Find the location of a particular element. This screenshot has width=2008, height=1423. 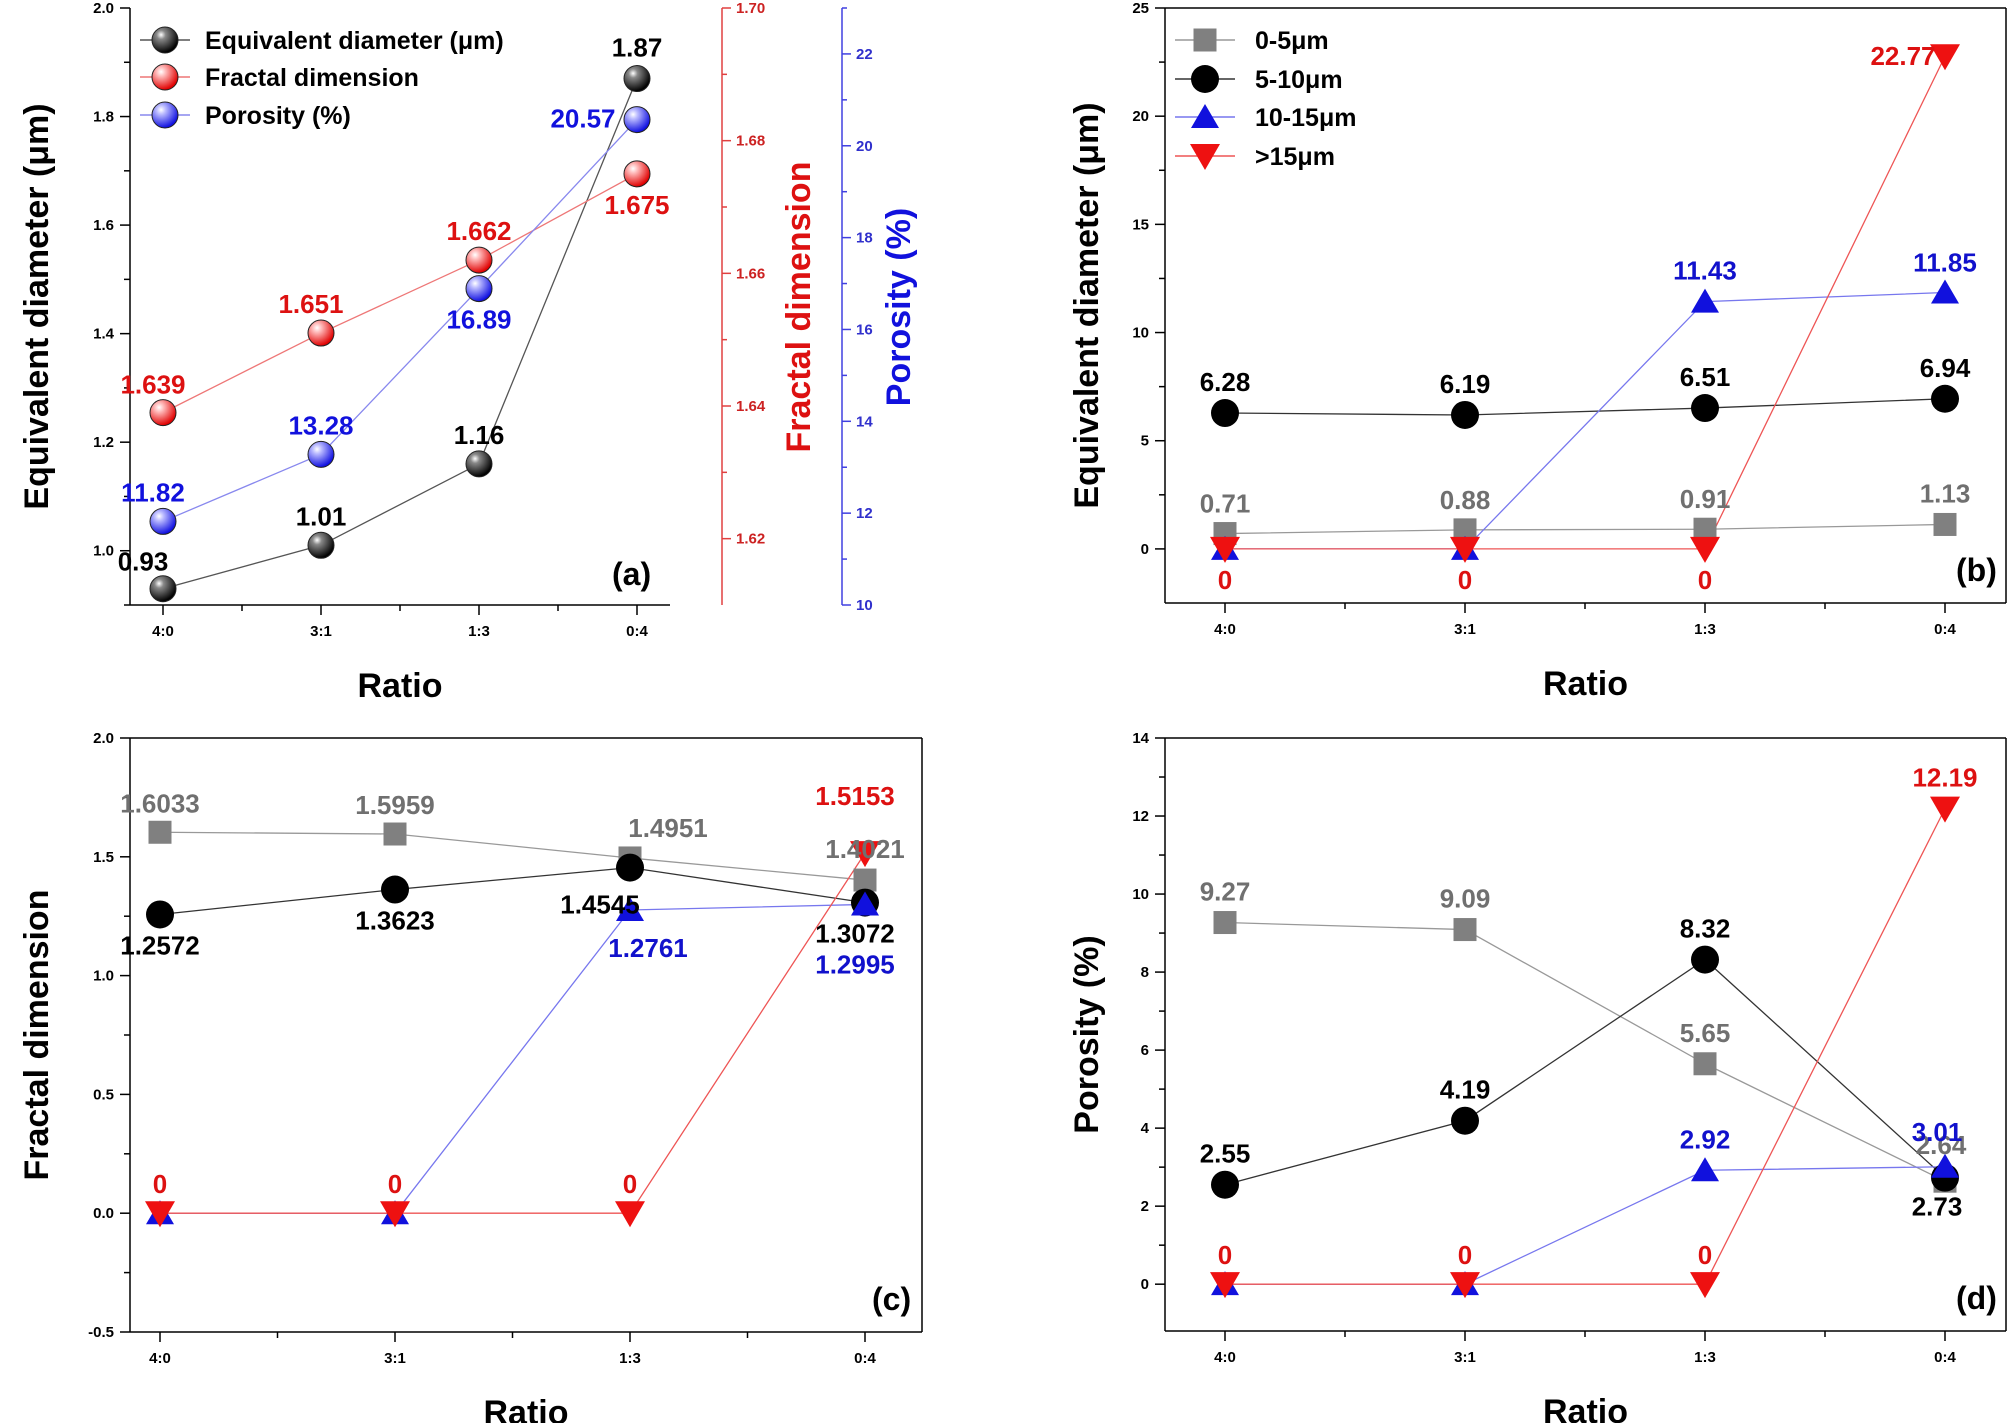

data-label: 16.89 is located at coordinates (478, 320).